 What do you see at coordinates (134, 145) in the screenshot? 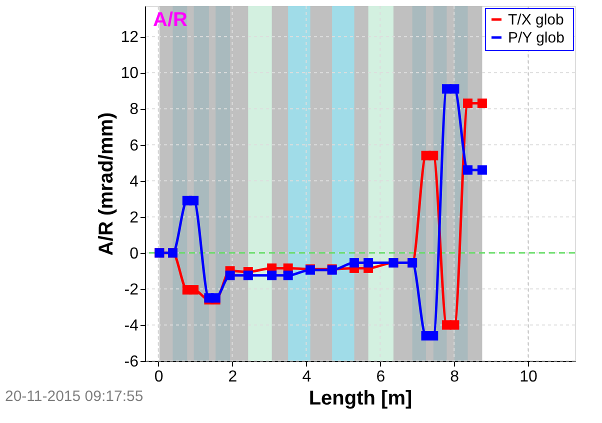
I see `y-tick-label: 6` at bounding box center [134, 145].